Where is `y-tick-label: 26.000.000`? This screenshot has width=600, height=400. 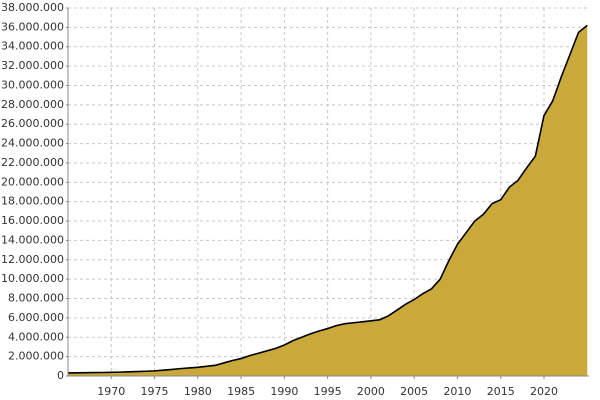
y-tick-label: 26.000.000 is located at coordinates (32, 123).